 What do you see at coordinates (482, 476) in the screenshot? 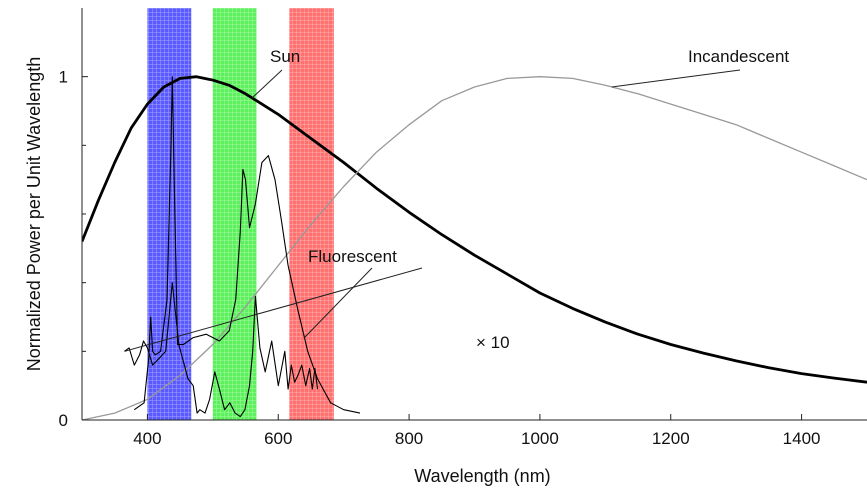
I see `x-axis-title: Wavelength (nm)` at bounding box center [482, 476].